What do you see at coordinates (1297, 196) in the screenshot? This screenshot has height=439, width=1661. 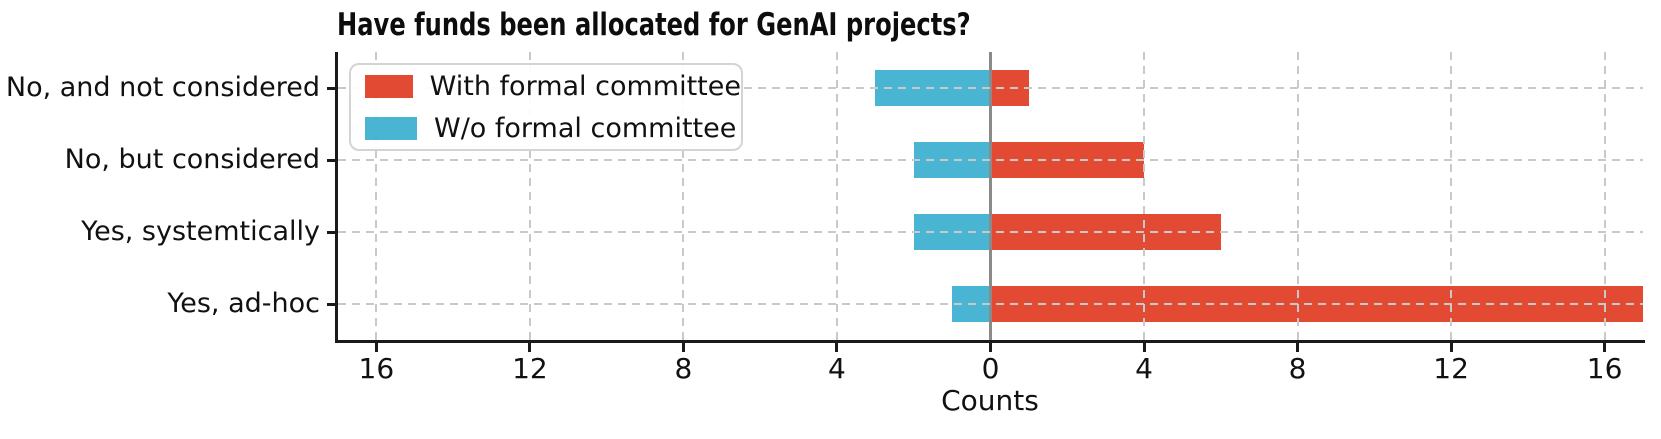 I see `gridline-x-8-right` at bounding box center [1297, 196].